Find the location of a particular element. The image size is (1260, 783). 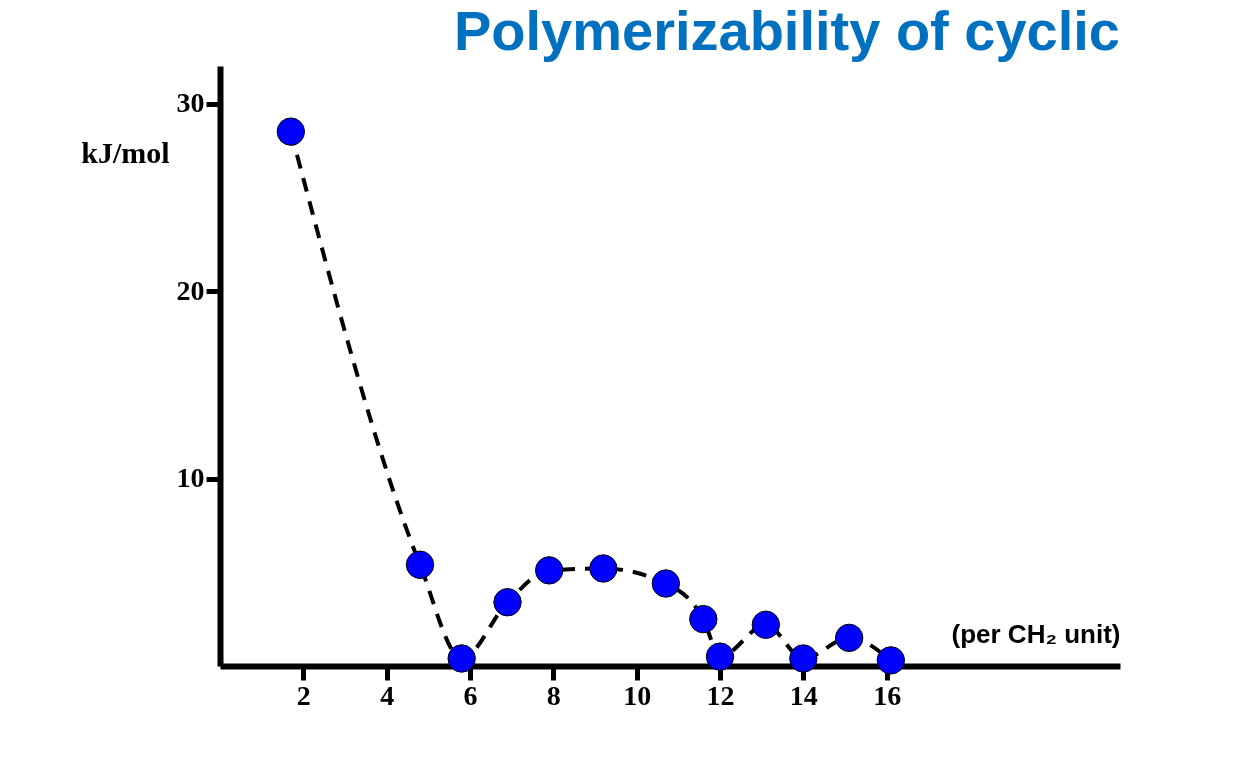

x-tick-label: 10 is located at coordinates (637, 695).